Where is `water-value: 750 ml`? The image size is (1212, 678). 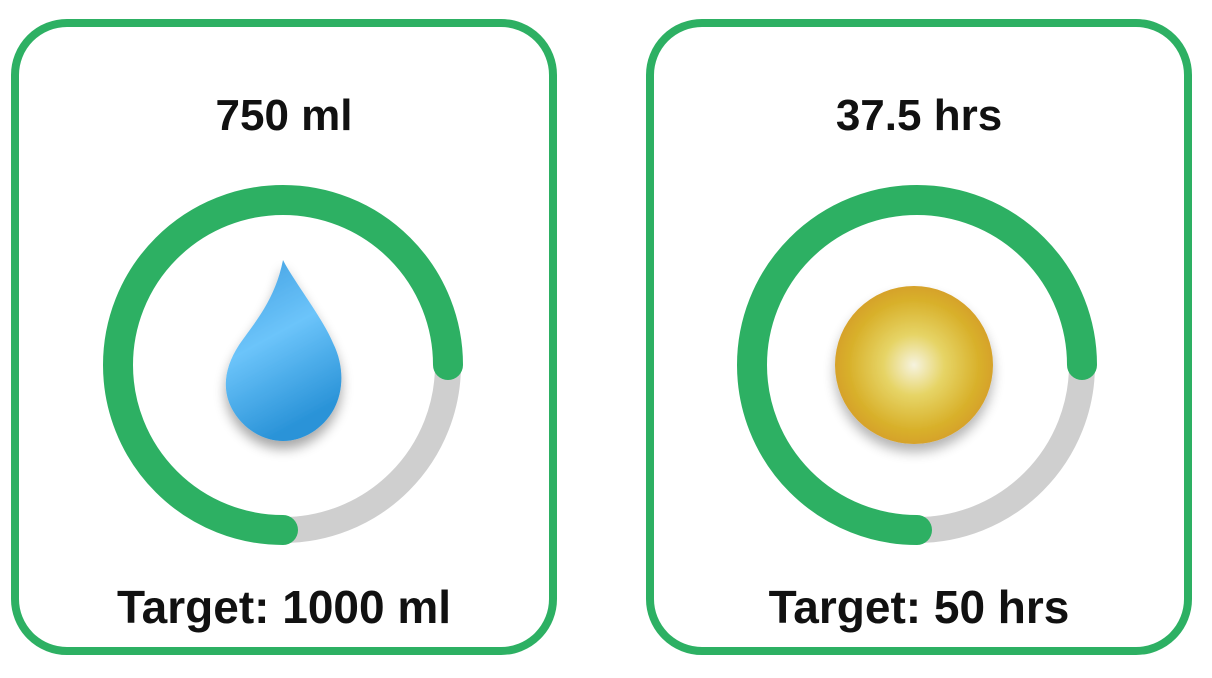
water-value: 750 ml is located at coordinates (284, 115).